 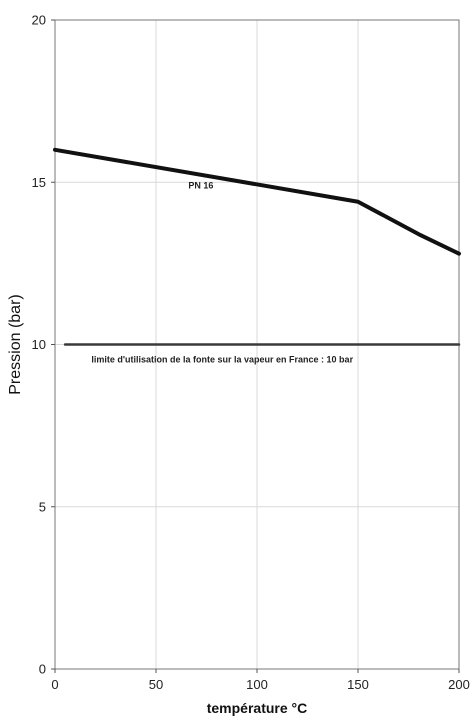 What do you see at coordinates (15, 344) in the screenshot?
I see `y-axis-title: Pression (bar)` at bounding box center [15, 344].